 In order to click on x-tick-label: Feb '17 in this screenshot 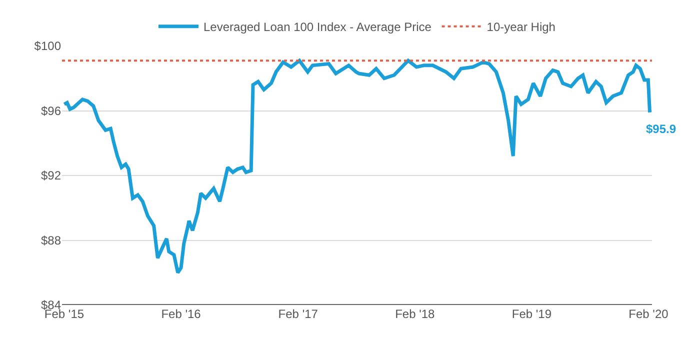, I will do `click(298, 314)`.